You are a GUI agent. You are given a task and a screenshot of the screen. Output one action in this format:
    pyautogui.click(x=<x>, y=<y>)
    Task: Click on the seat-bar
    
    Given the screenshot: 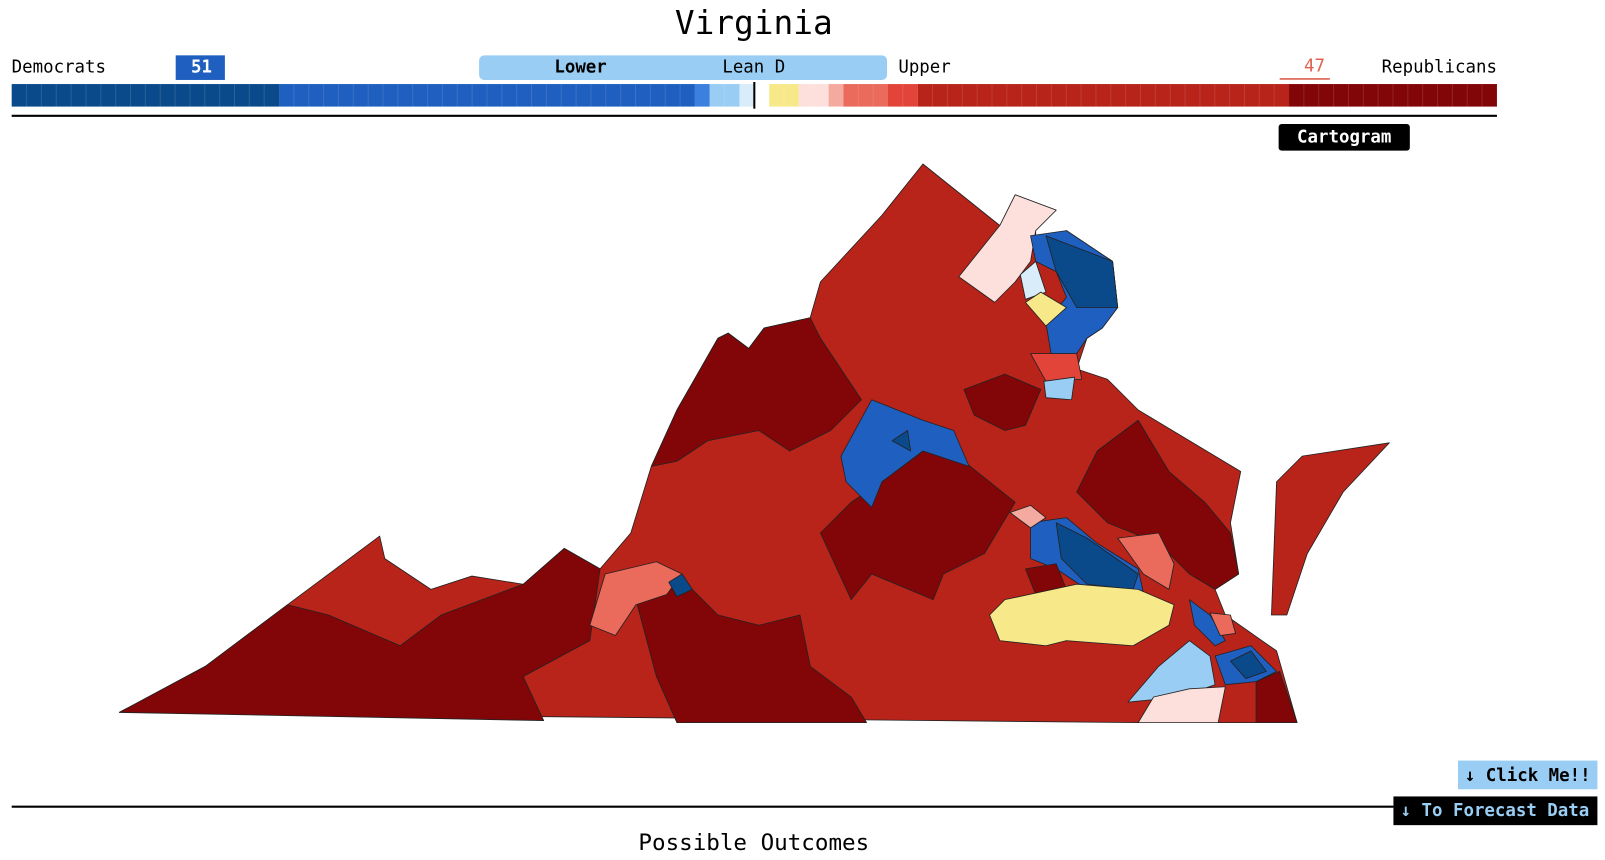 What is the action you would take?
    pyautogui.click(x=754, y=95)
    